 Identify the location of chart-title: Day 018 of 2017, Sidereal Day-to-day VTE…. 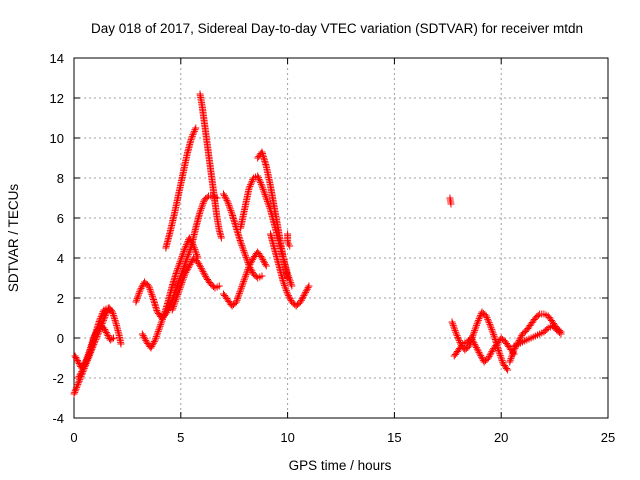
(337, 28).